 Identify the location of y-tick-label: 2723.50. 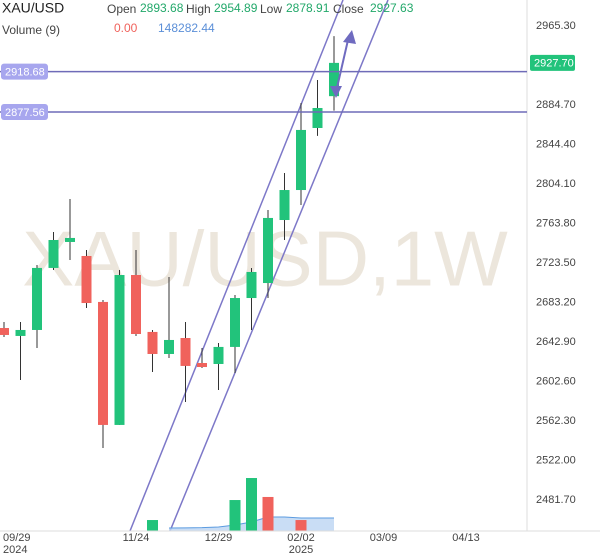
(556, 263).